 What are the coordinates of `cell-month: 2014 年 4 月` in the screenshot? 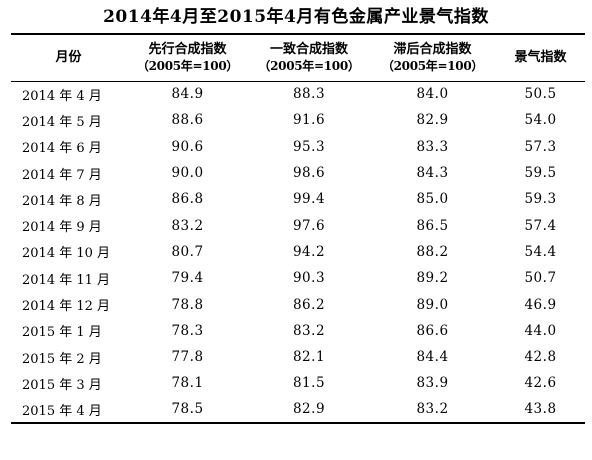 It's located at (62, 96).